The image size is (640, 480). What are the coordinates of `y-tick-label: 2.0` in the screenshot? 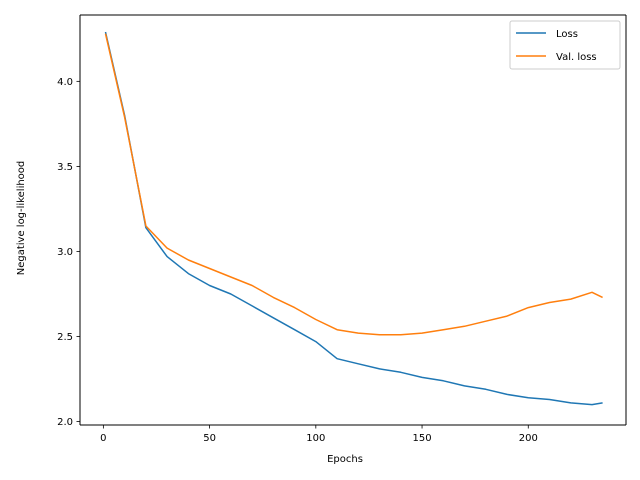 It's located at (65, 422).